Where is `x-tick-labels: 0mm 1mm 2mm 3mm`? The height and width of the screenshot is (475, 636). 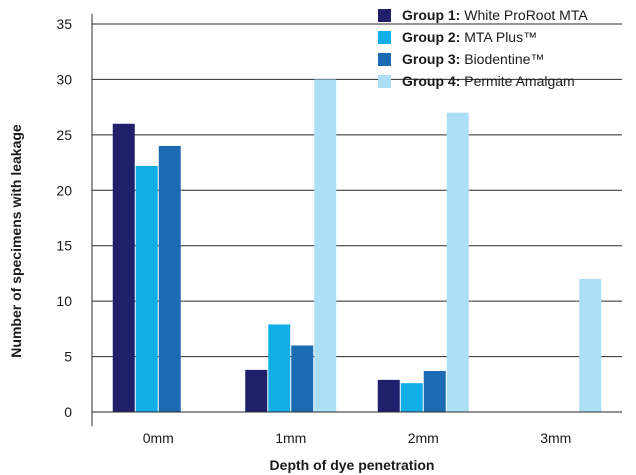 x-tick-labels: 0mm 1mm 2mm 3mm is located at coordinates (357, 438).